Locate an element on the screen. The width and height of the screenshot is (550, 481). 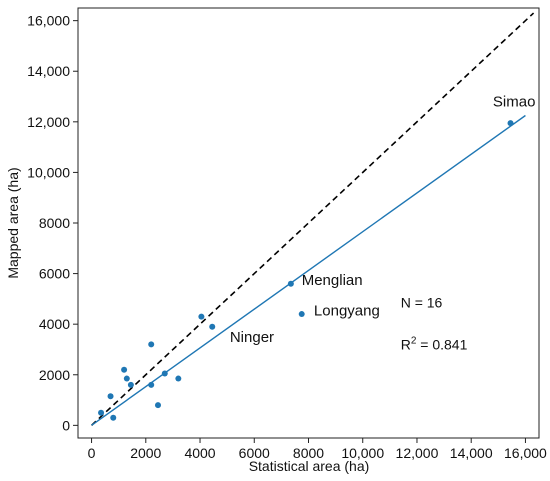
y-tick-label: 14,000 is located at coordinates (48, 71).